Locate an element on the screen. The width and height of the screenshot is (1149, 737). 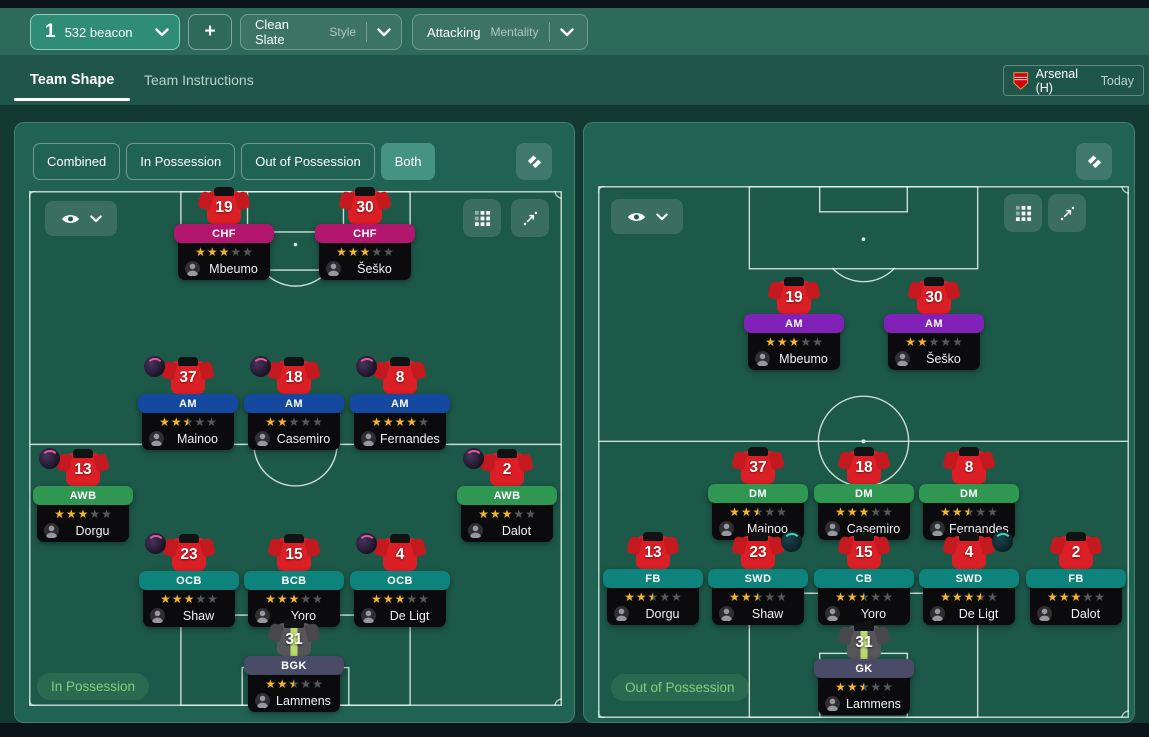
player-yoro-cb: 15 CB ★ ★ ★ ★ ★ ★ Yoro is located at coordinates (864, 578).